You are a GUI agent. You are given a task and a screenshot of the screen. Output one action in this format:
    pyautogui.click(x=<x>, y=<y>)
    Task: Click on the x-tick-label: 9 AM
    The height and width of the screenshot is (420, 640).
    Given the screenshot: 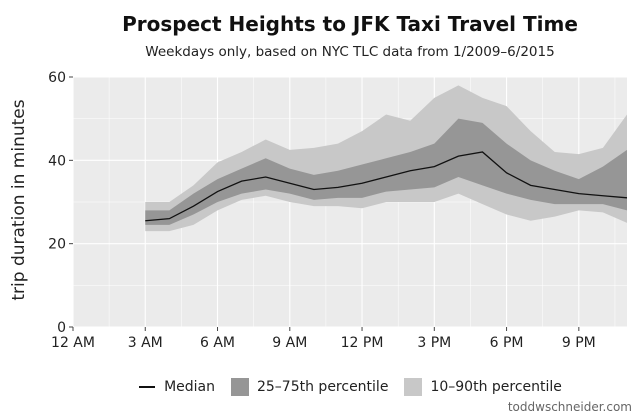 What is the action you would take?
    pyautogui.click(x=289, y=343)
    